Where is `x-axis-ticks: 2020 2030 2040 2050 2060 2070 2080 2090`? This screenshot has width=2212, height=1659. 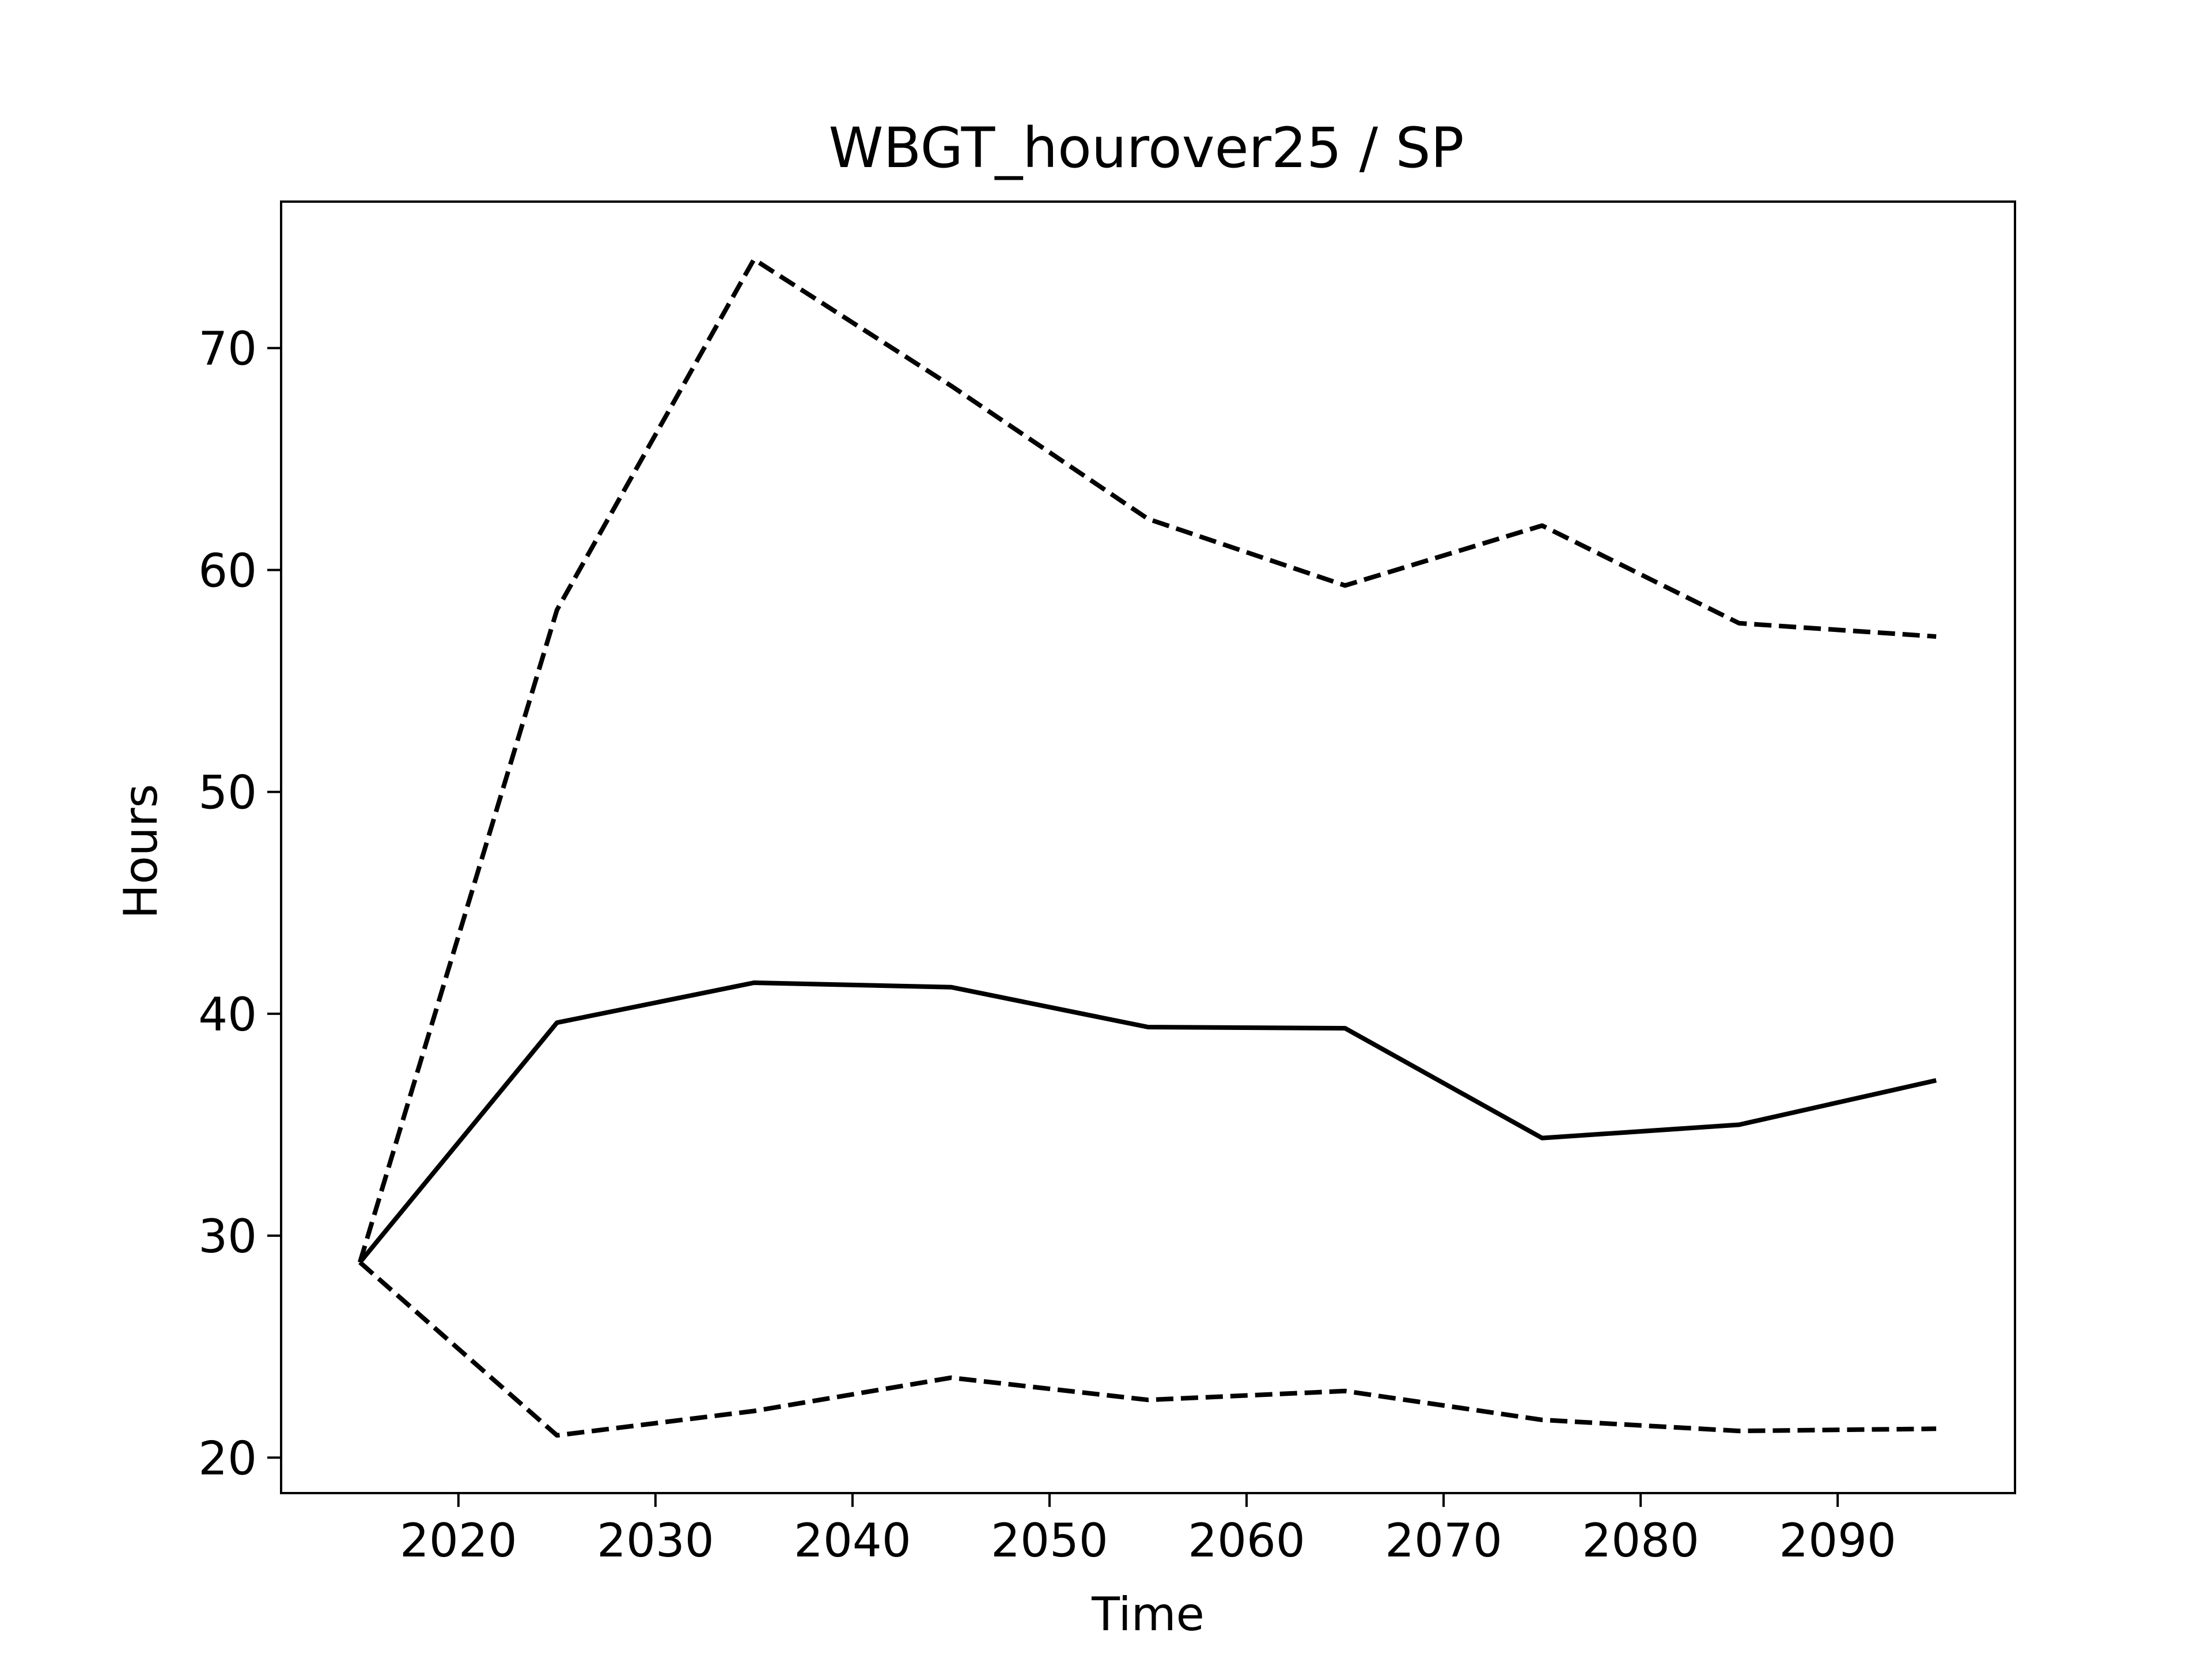
x-axis-ticks: 2020 2030 2040 2050 2060 2070 2080 2090 is located at coordinates (1148, 1530).